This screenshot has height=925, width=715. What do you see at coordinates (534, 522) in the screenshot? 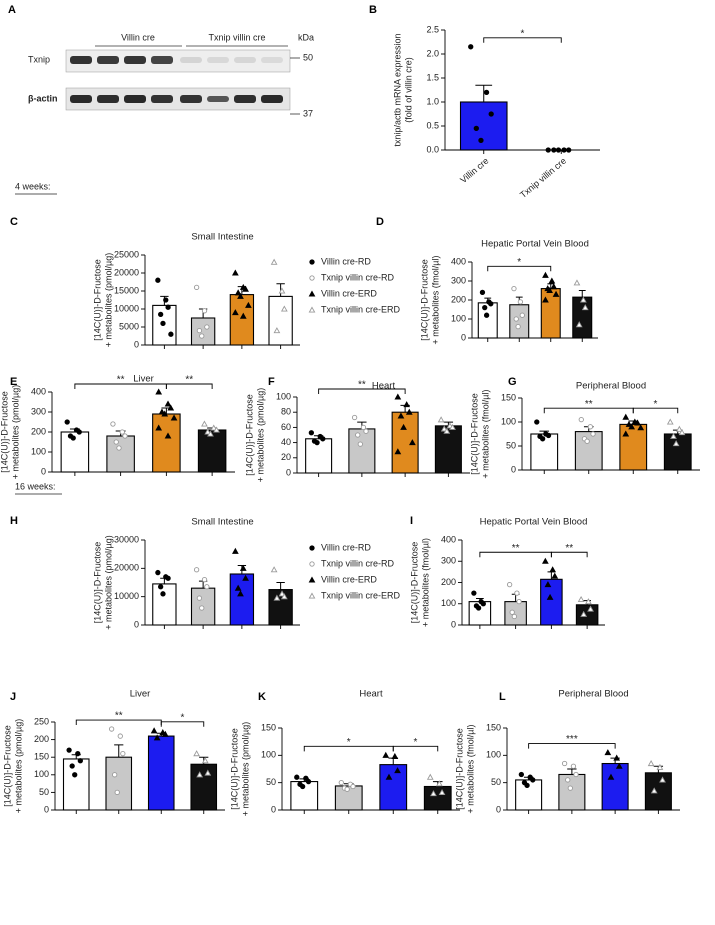
I see `chart-title: Hepatic Portal Vein Blood` at bounding box center [534, 522].